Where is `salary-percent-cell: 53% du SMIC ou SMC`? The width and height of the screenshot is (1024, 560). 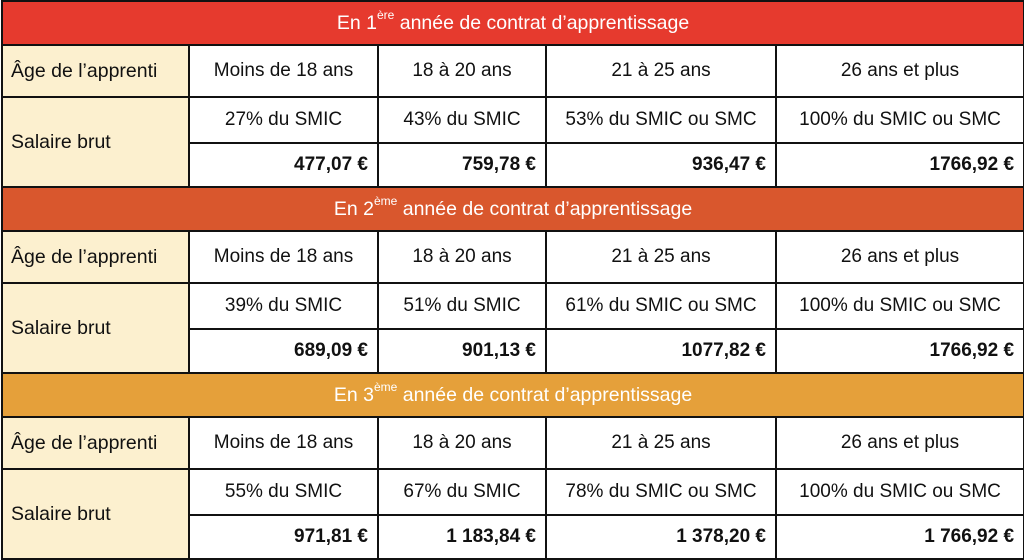 salary-percent-cell: 53% du SMIC ou SMC is located at coordinates (661, 120).